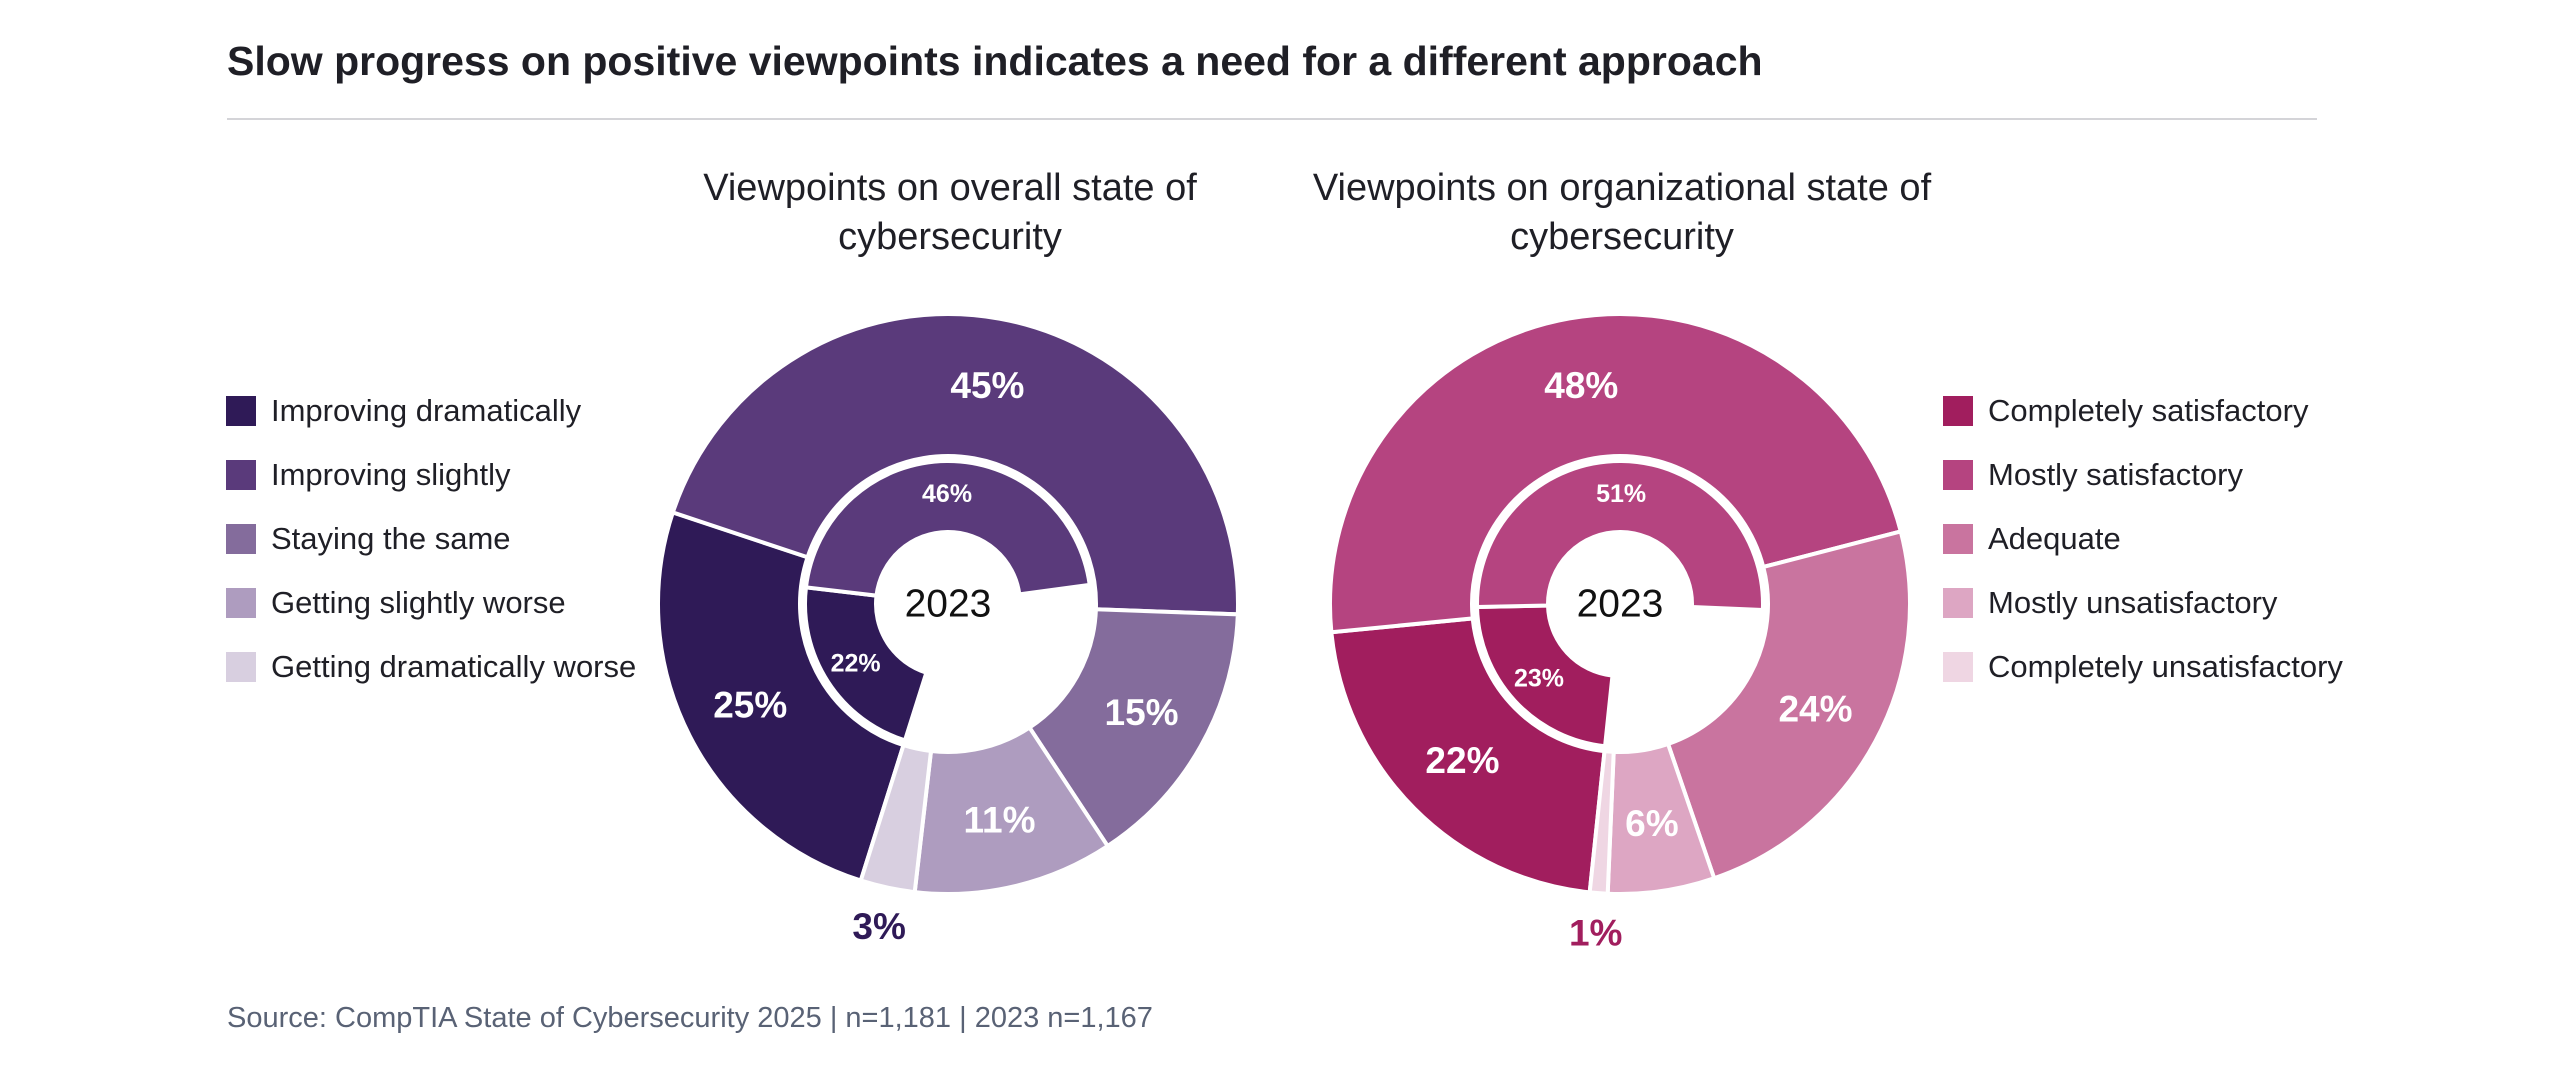 The height and width of the screenshot is (1067, 2550). Describe the element at coordinates (2165, 666) in the screenshot. I see `legend-label: Completely unsatisfactory` at that location.